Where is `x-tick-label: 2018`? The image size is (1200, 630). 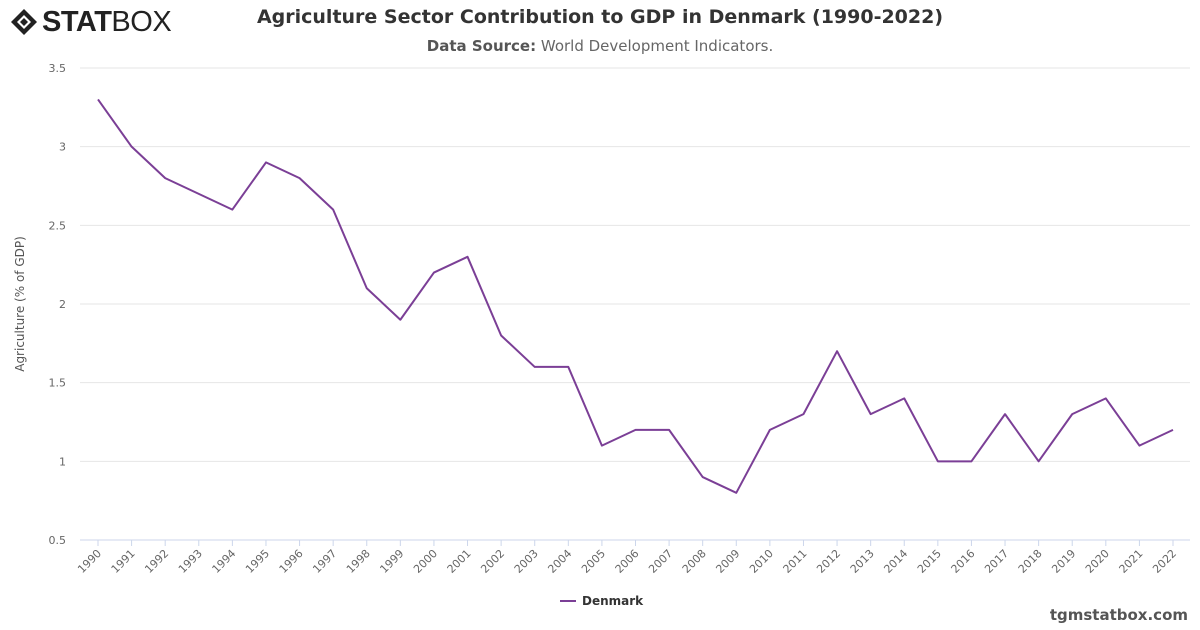
x-tick-label: 2018 is located at coordinates (1030, 561).